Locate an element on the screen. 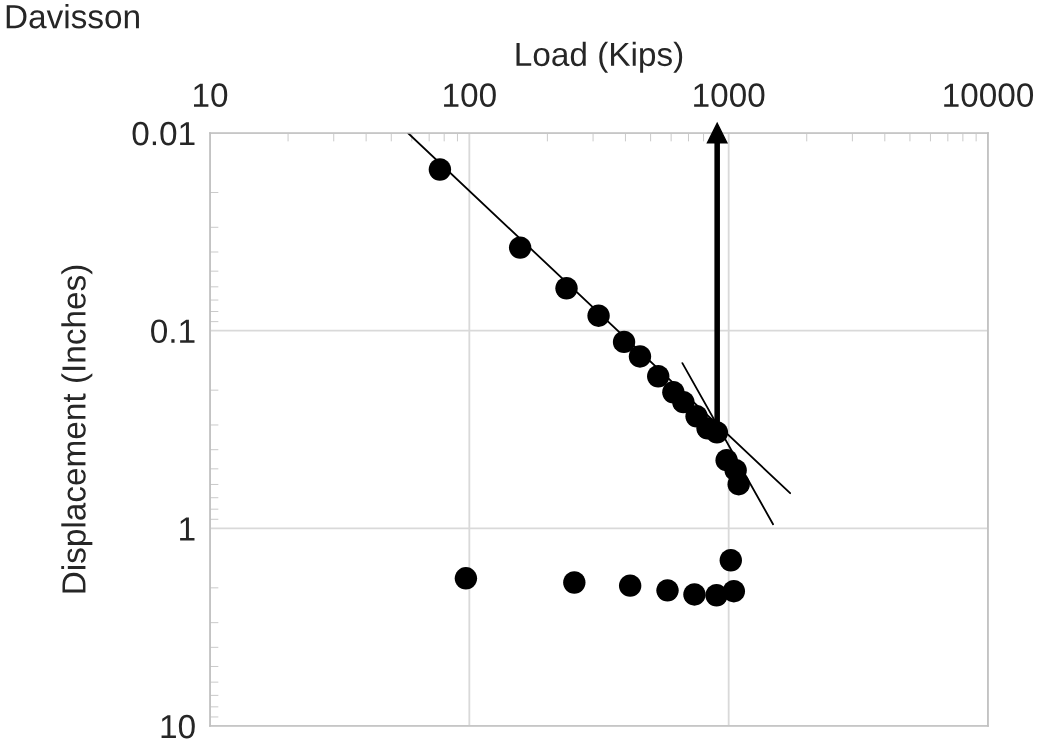 This screenshot has width=1061, height=744. chart-title: Davisson is located at coordinates (72, 16).